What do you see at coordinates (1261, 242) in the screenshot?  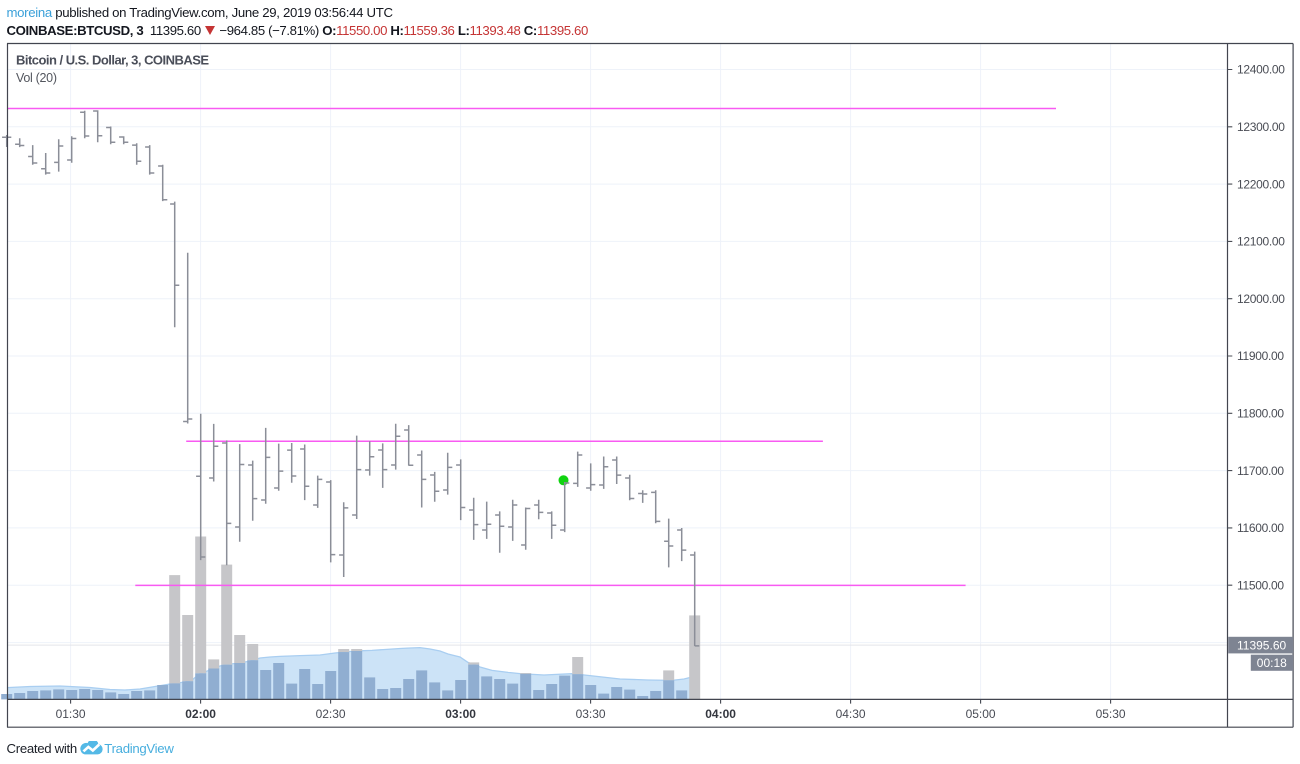 I see `svg-text: 12100.00` at bounding box center [1261, 242].